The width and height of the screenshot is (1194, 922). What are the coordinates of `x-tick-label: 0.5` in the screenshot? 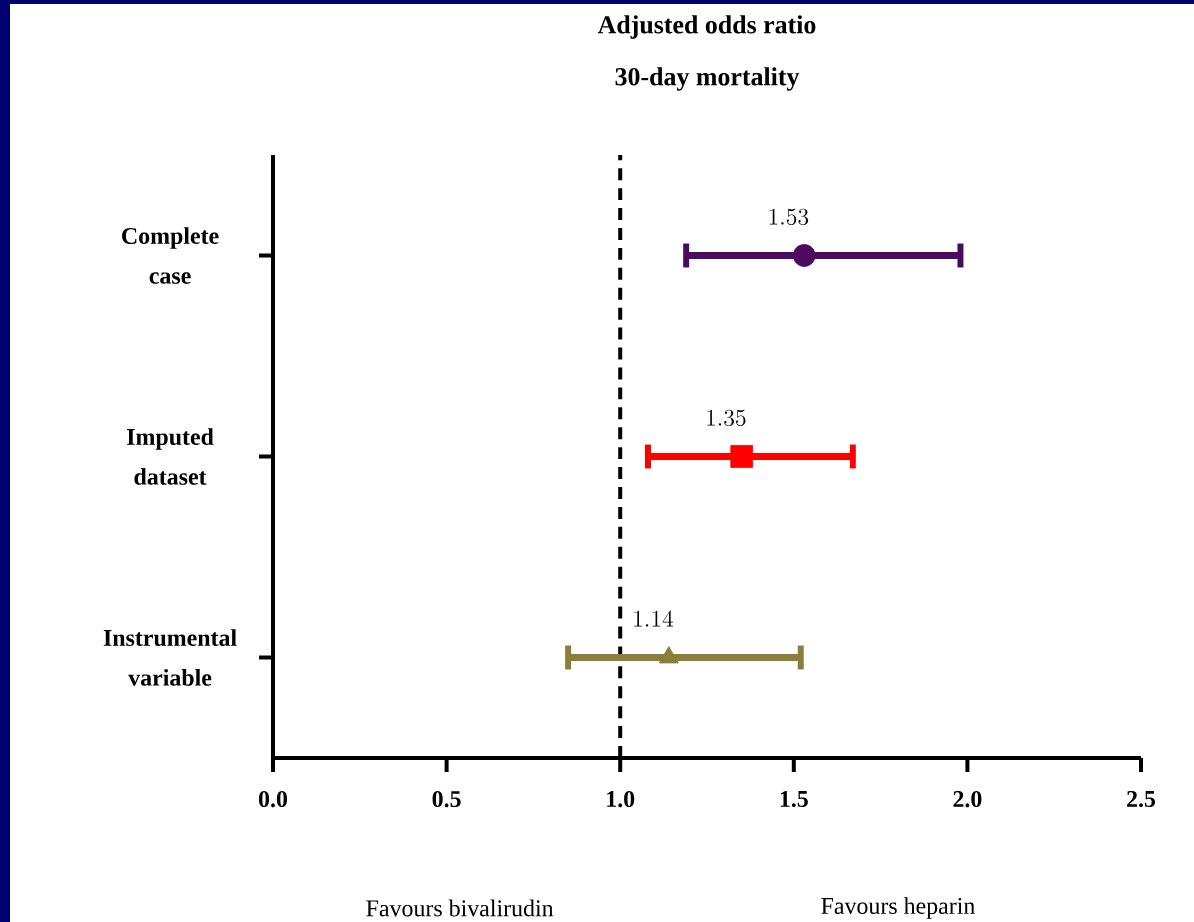 It's located at (446, 799).